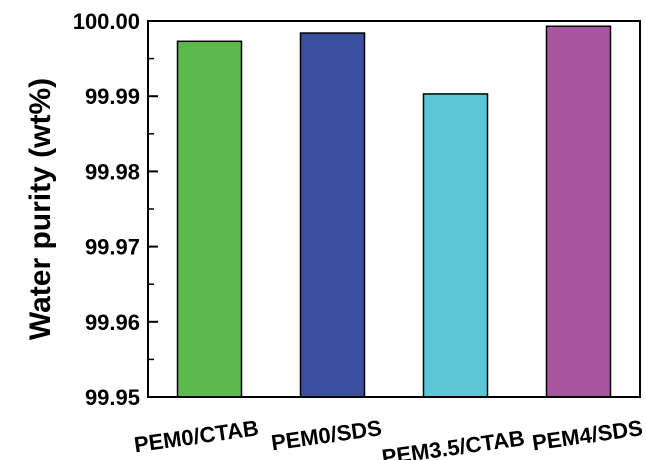  What do you see at coordinates (588, 435) in the screenshot?
I see `x-tick-label: PEM4/SDS` at bounding box center [588, 435].